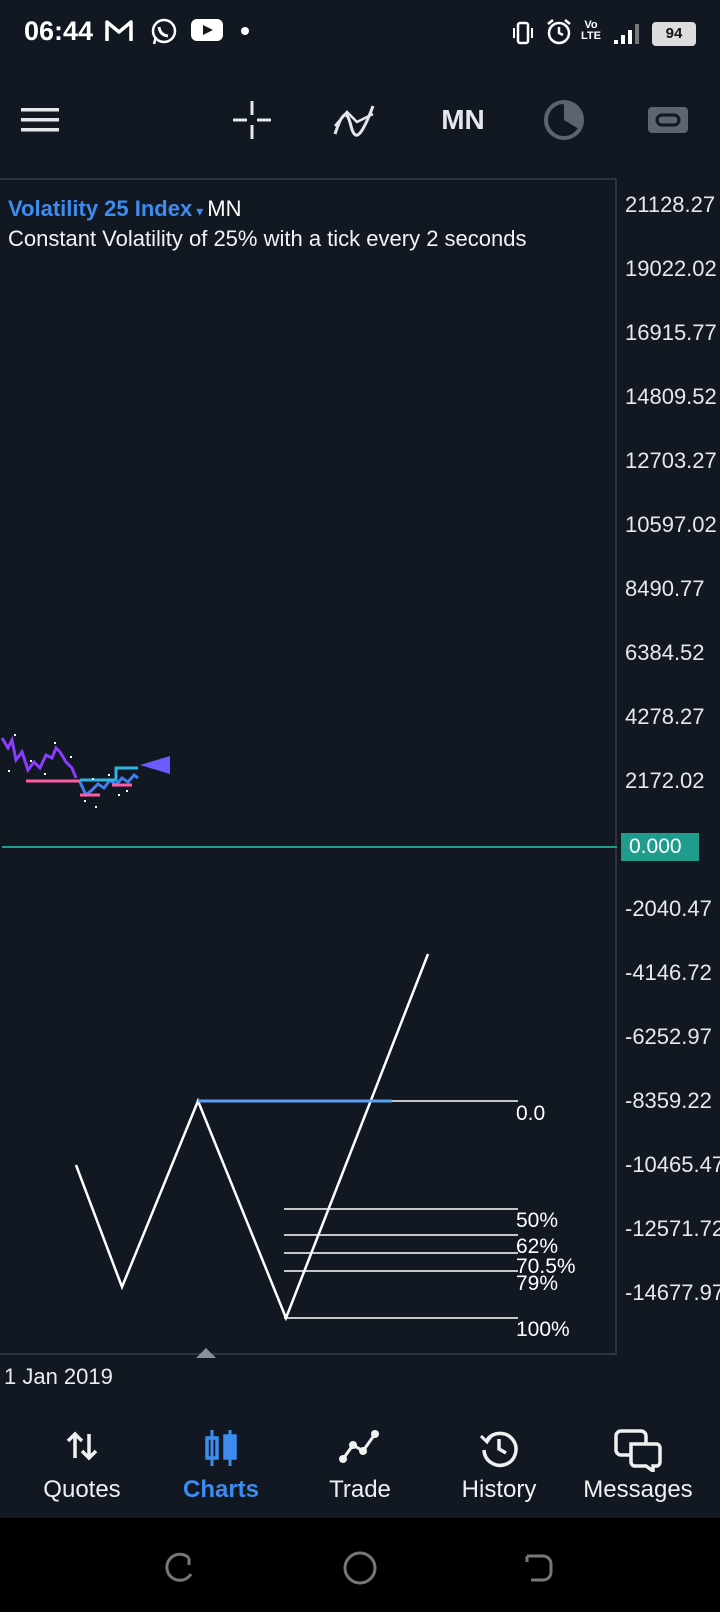 The height and width of the screenshot is (1612, 720). I want to click on nav-charts: Charts, so click(221, 1468).